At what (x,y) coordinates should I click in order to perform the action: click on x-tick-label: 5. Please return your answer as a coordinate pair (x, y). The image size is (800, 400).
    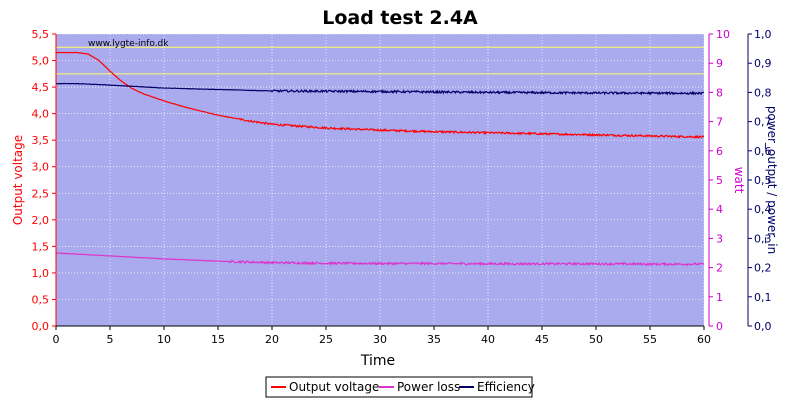
    Looking at the image, I should click on (110, 339).